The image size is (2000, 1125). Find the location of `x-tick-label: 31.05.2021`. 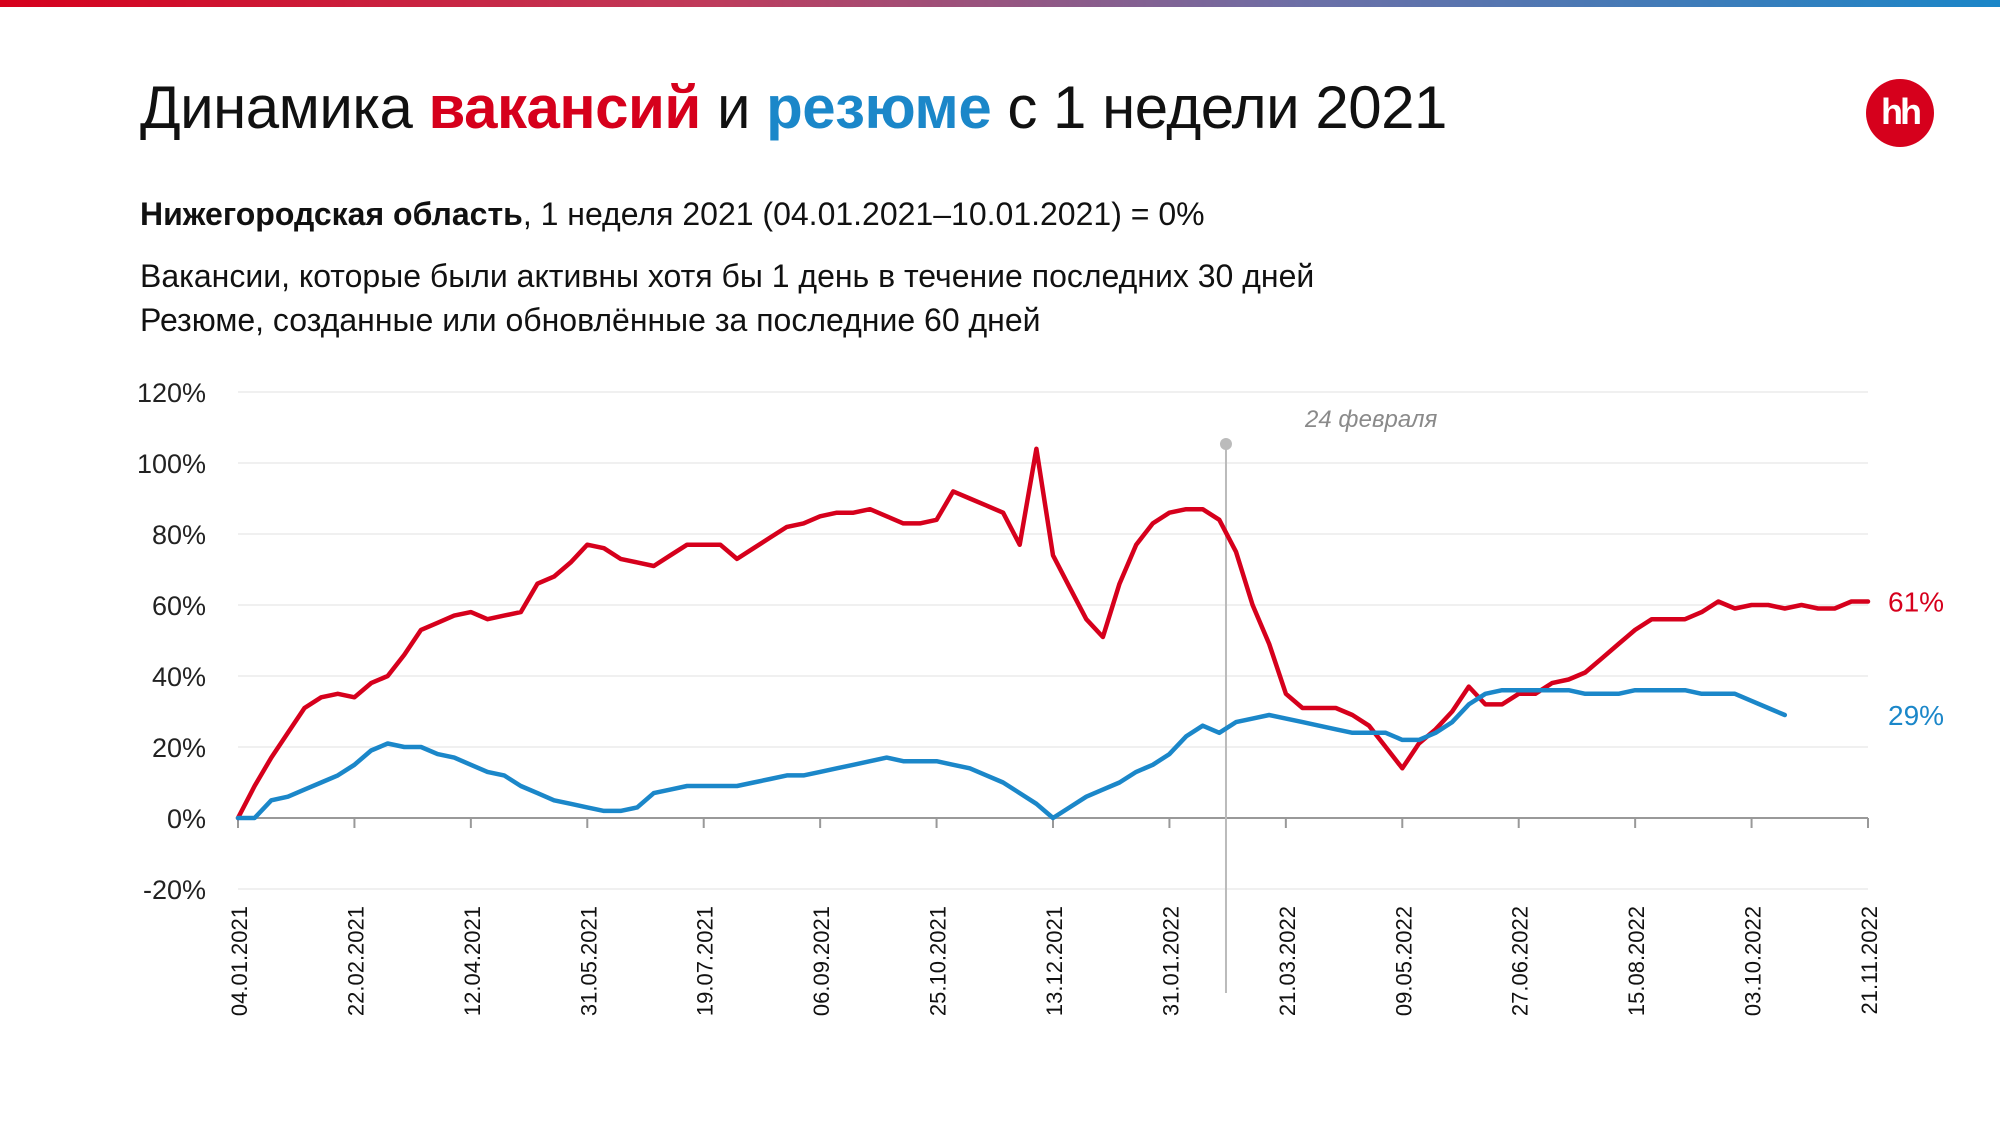

x-tick-label: 31.05.2021 is located at coordinates (588, 961).